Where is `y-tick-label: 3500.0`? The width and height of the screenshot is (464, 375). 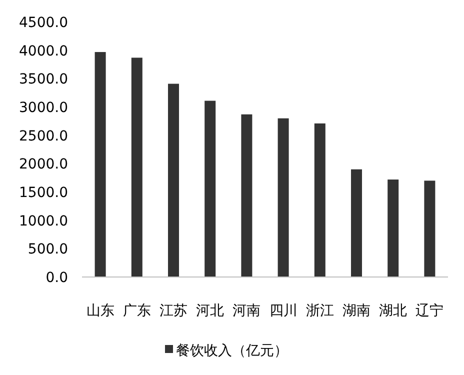 y-tick-label: 3500.0 is located at coordinates (43, 80).